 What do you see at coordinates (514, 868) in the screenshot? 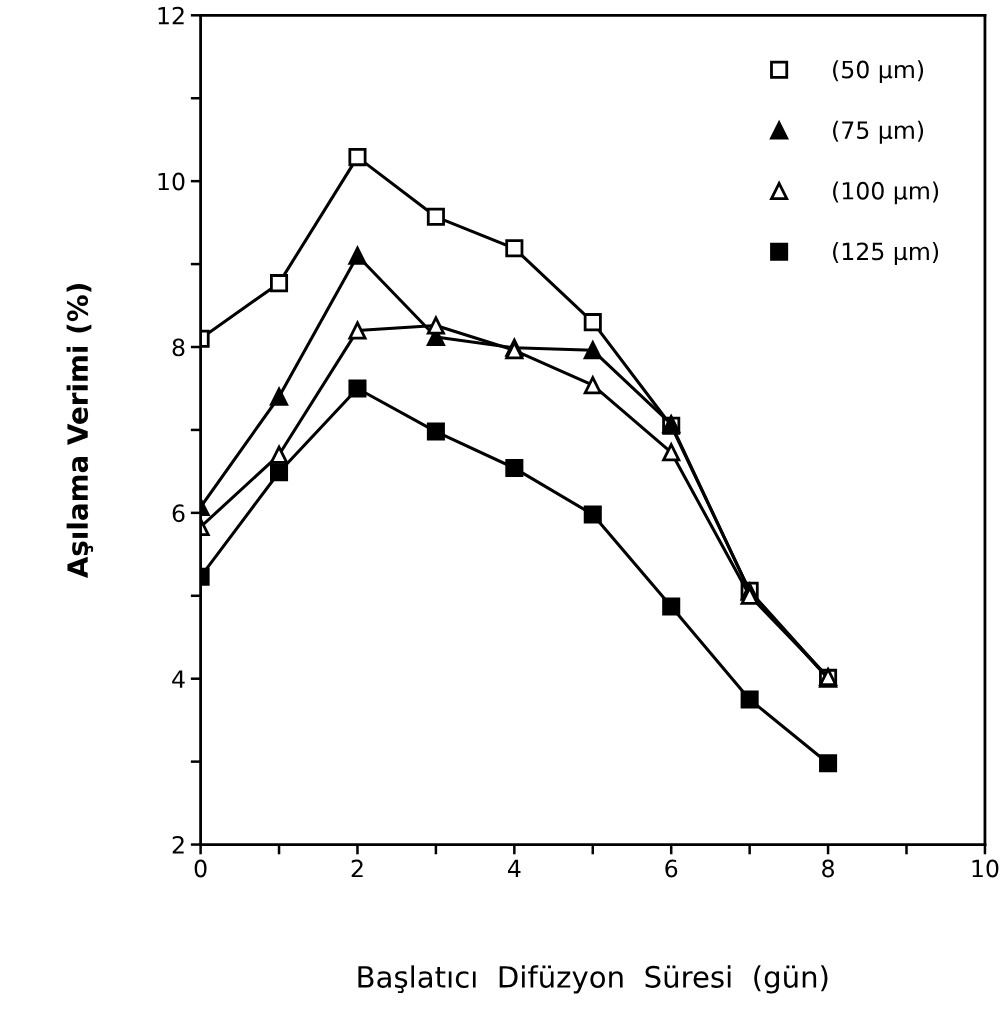
I see `x-tick-label: 4` at bounding box center [514, 868].